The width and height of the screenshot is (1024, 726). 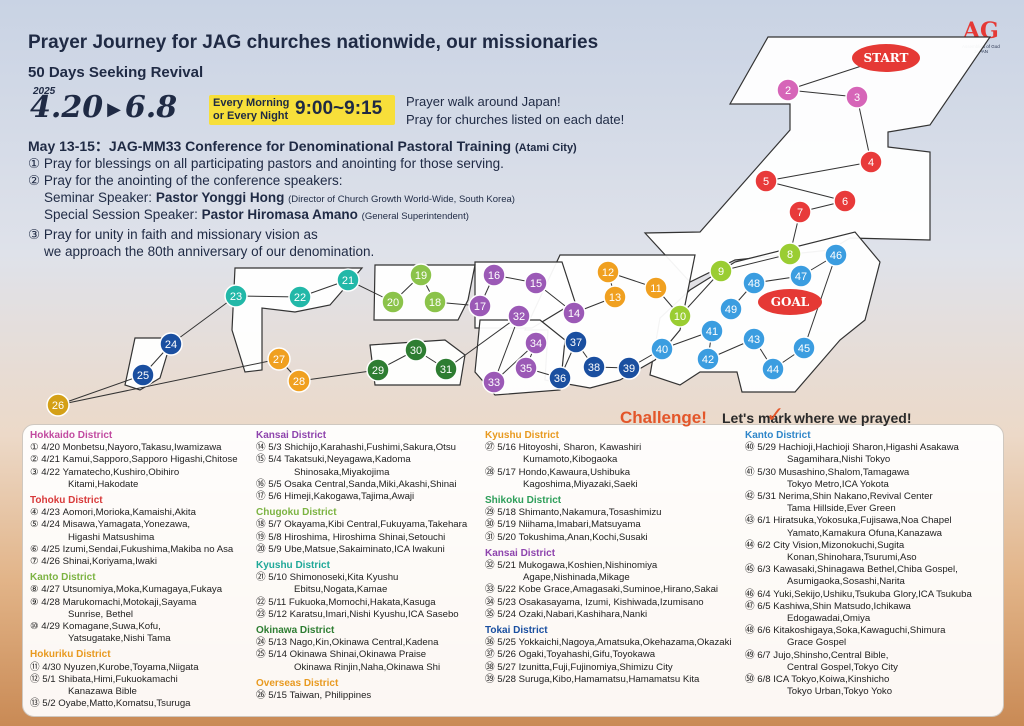 I want to click on schedule-entry: Shinosaka,Miyakojima, so click(x=361, y=473).